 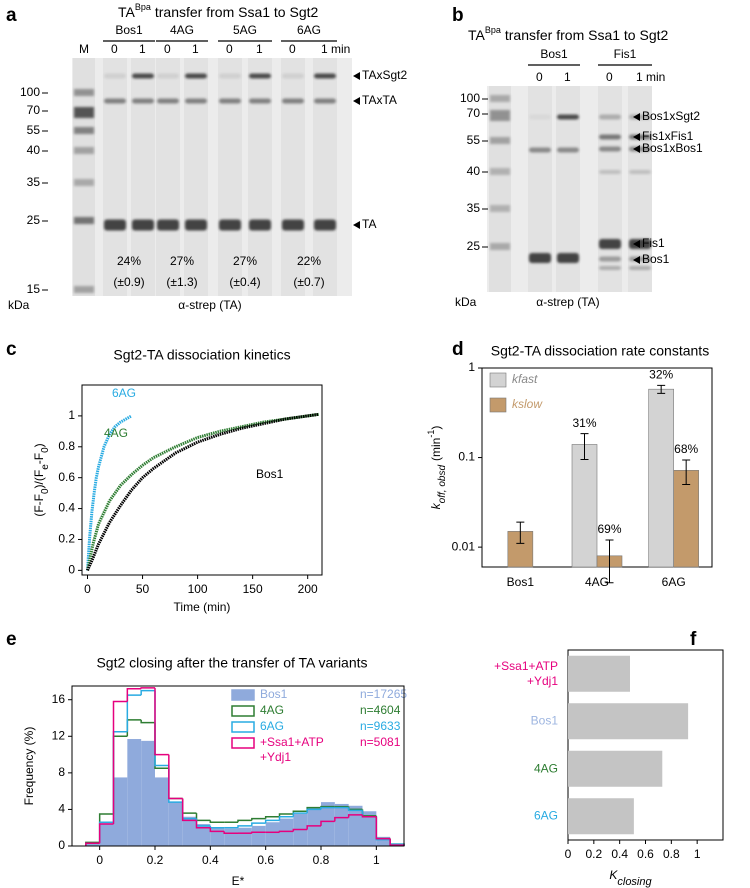 I want to click on x-tick-label: 0.8, so click(x=671, y=854).